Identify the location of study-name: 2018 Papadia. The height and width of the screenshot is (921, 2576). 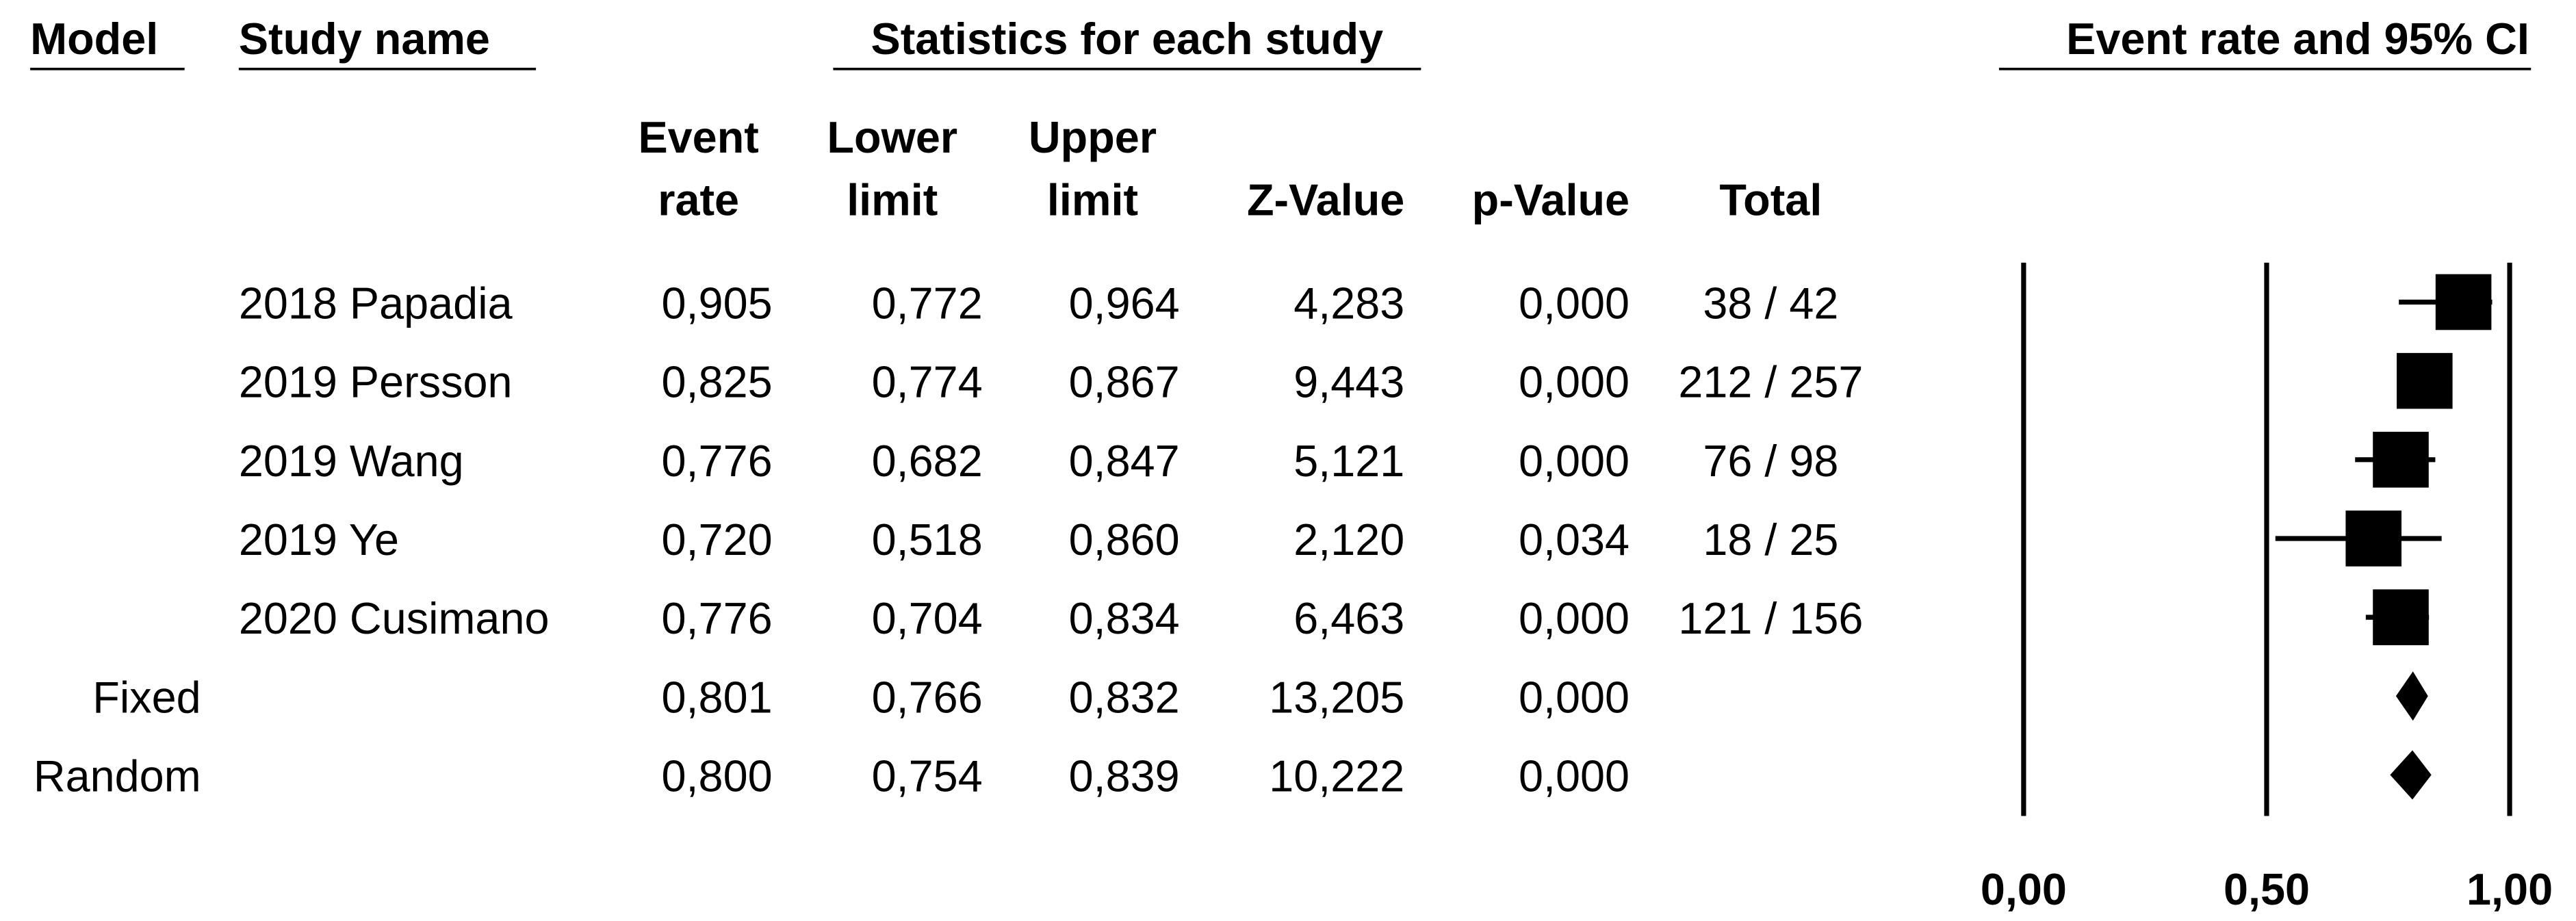
(376, 303).